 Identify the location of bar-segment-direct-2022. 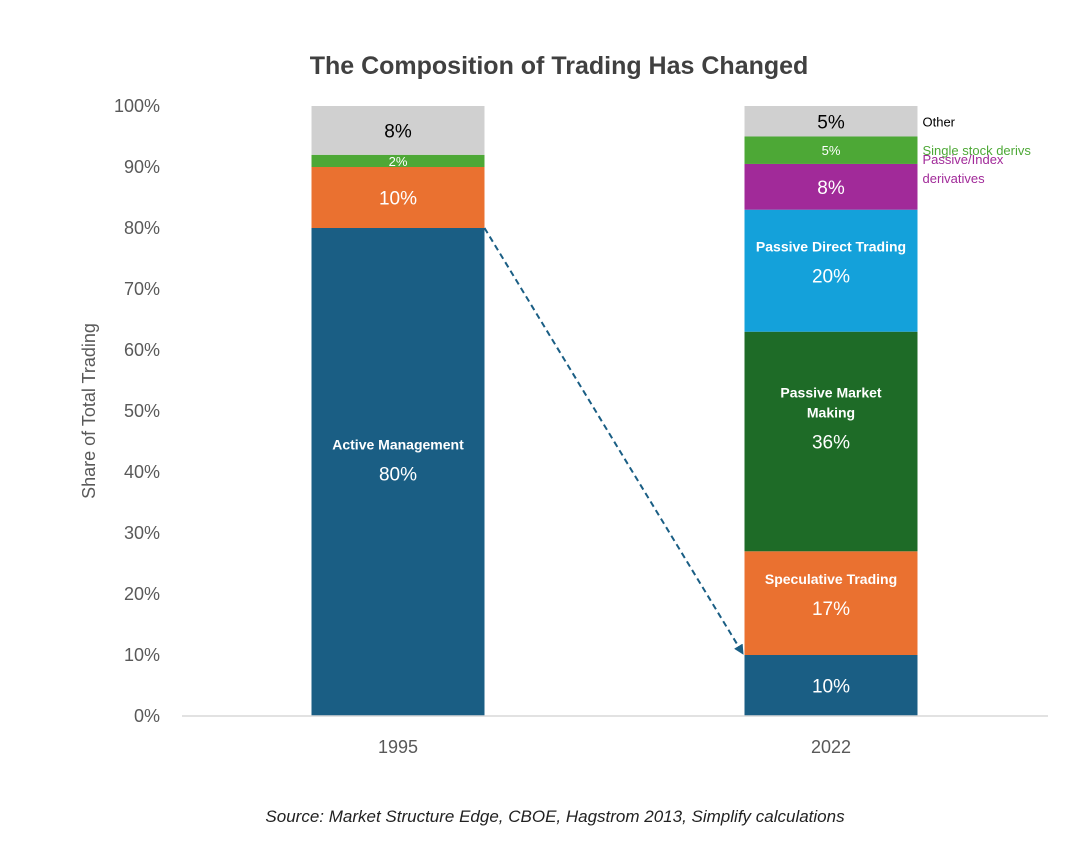
(831, 270).